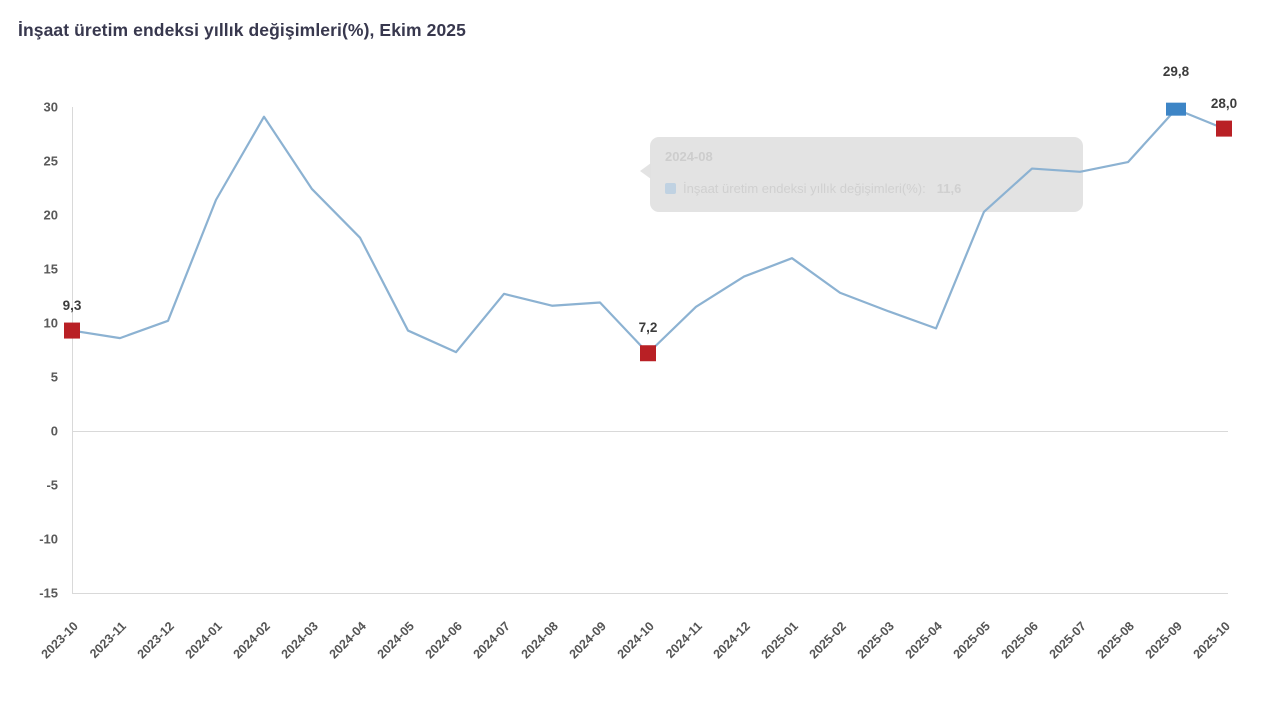  I want to click on series-marker-icon, so click(670, 188).